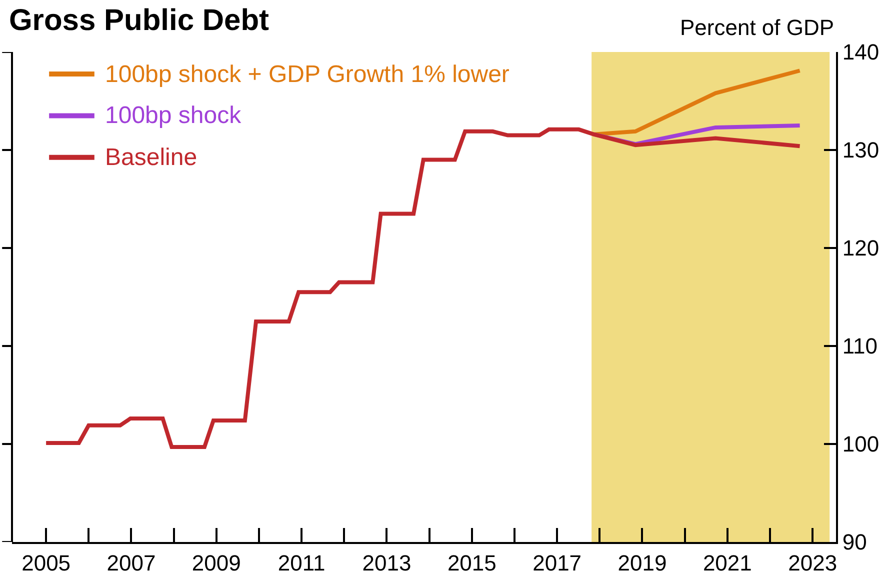  I want to click on y-tick-label: 130, so click(861, 150).